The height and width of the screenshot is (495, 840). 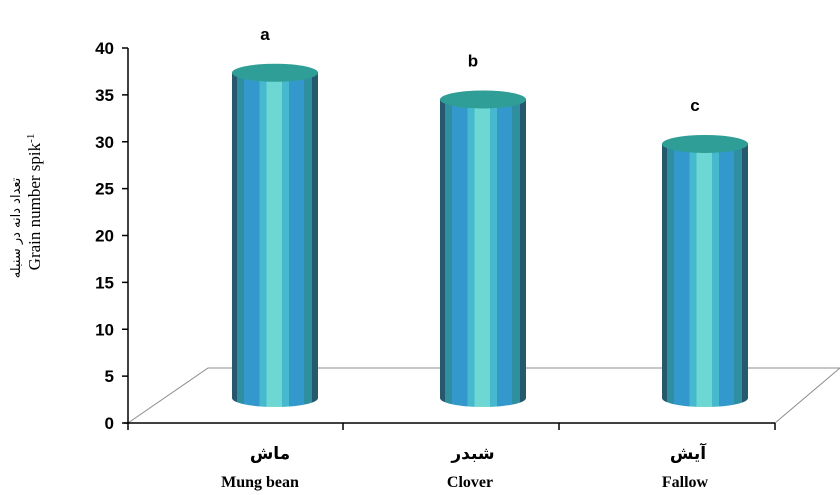 What do you see at coordinates (109, 376) in the screenshot?
I see `y-tick-label: 5` at bounding box center [109, 376].